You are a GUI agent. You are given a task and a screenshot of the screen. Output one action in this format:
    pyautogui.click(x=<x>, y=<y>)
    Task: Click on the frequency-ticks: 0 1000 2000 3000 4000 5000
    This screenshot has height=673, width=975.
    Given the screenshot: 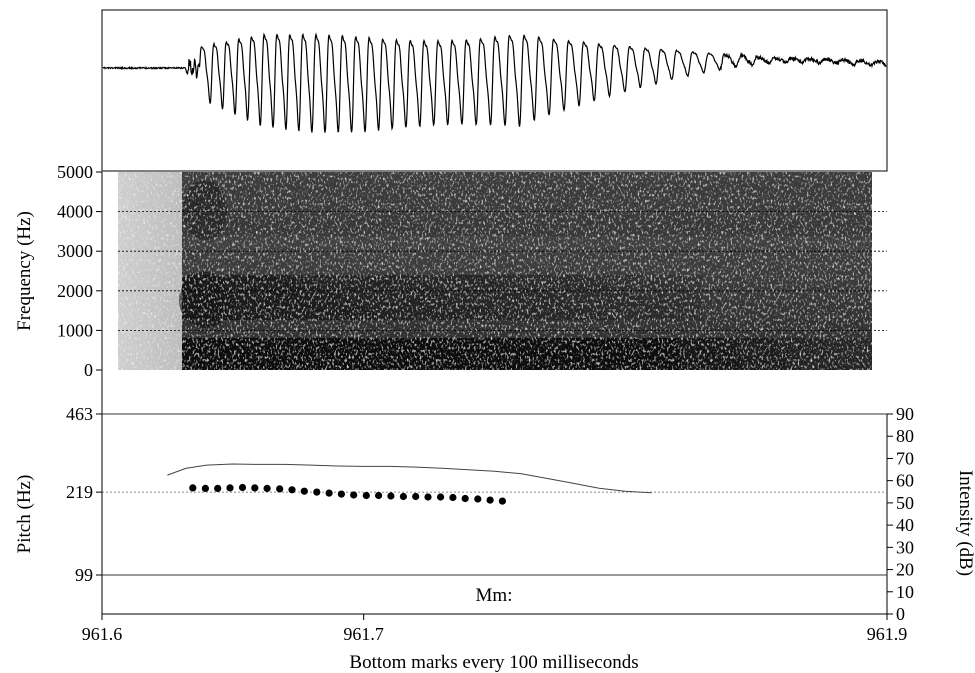 What is the action you would take?
    pyautogui.click(x=79, y=271)
    